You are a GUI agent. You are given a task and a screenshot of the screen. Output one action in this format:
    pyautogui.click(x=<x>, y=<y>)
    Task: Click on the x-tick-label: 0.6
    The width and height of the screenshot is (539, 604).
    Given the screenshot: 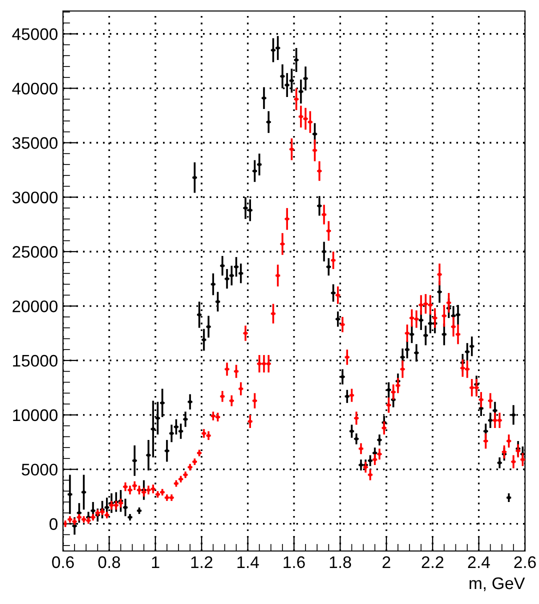 What is the action you would take?
    pyautogui.click(x=63, y=562)
    